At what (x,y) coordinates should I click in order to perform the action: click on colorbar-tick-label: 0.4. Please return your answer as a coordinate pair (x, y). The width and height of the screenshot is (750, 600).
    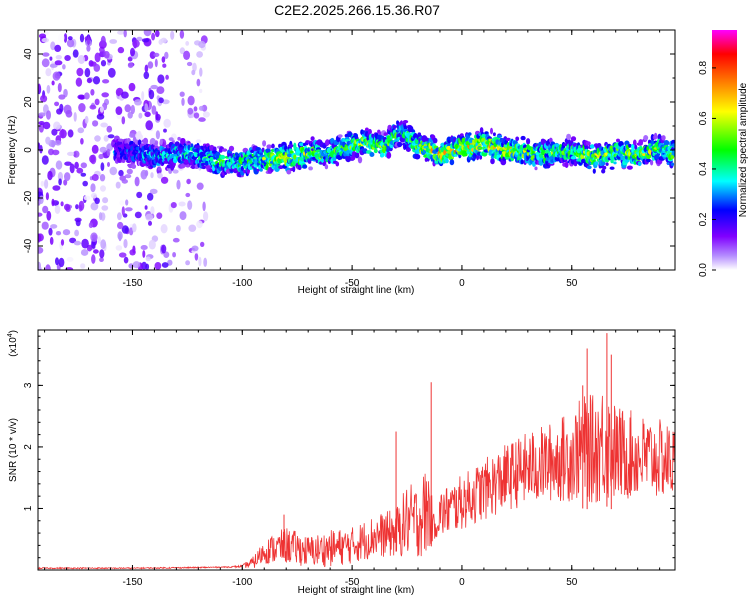
    Looking at the image, I should click on (703, 169).